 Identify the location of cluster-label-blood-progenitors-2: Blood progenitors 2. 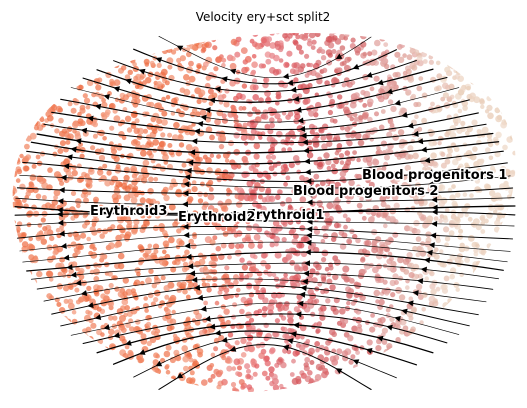
(365, 191).